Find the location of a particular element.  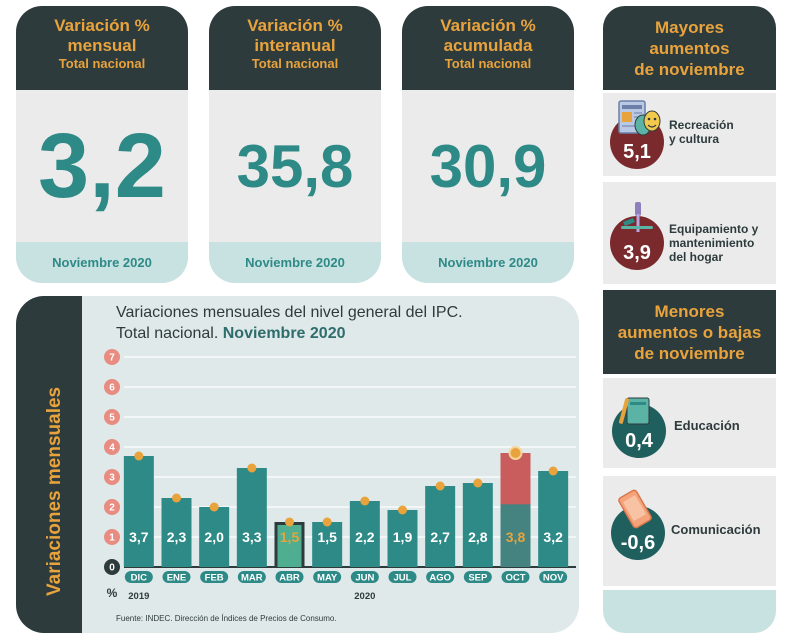

bar-value-label: 3,7 is located at coordinates (139, 537).